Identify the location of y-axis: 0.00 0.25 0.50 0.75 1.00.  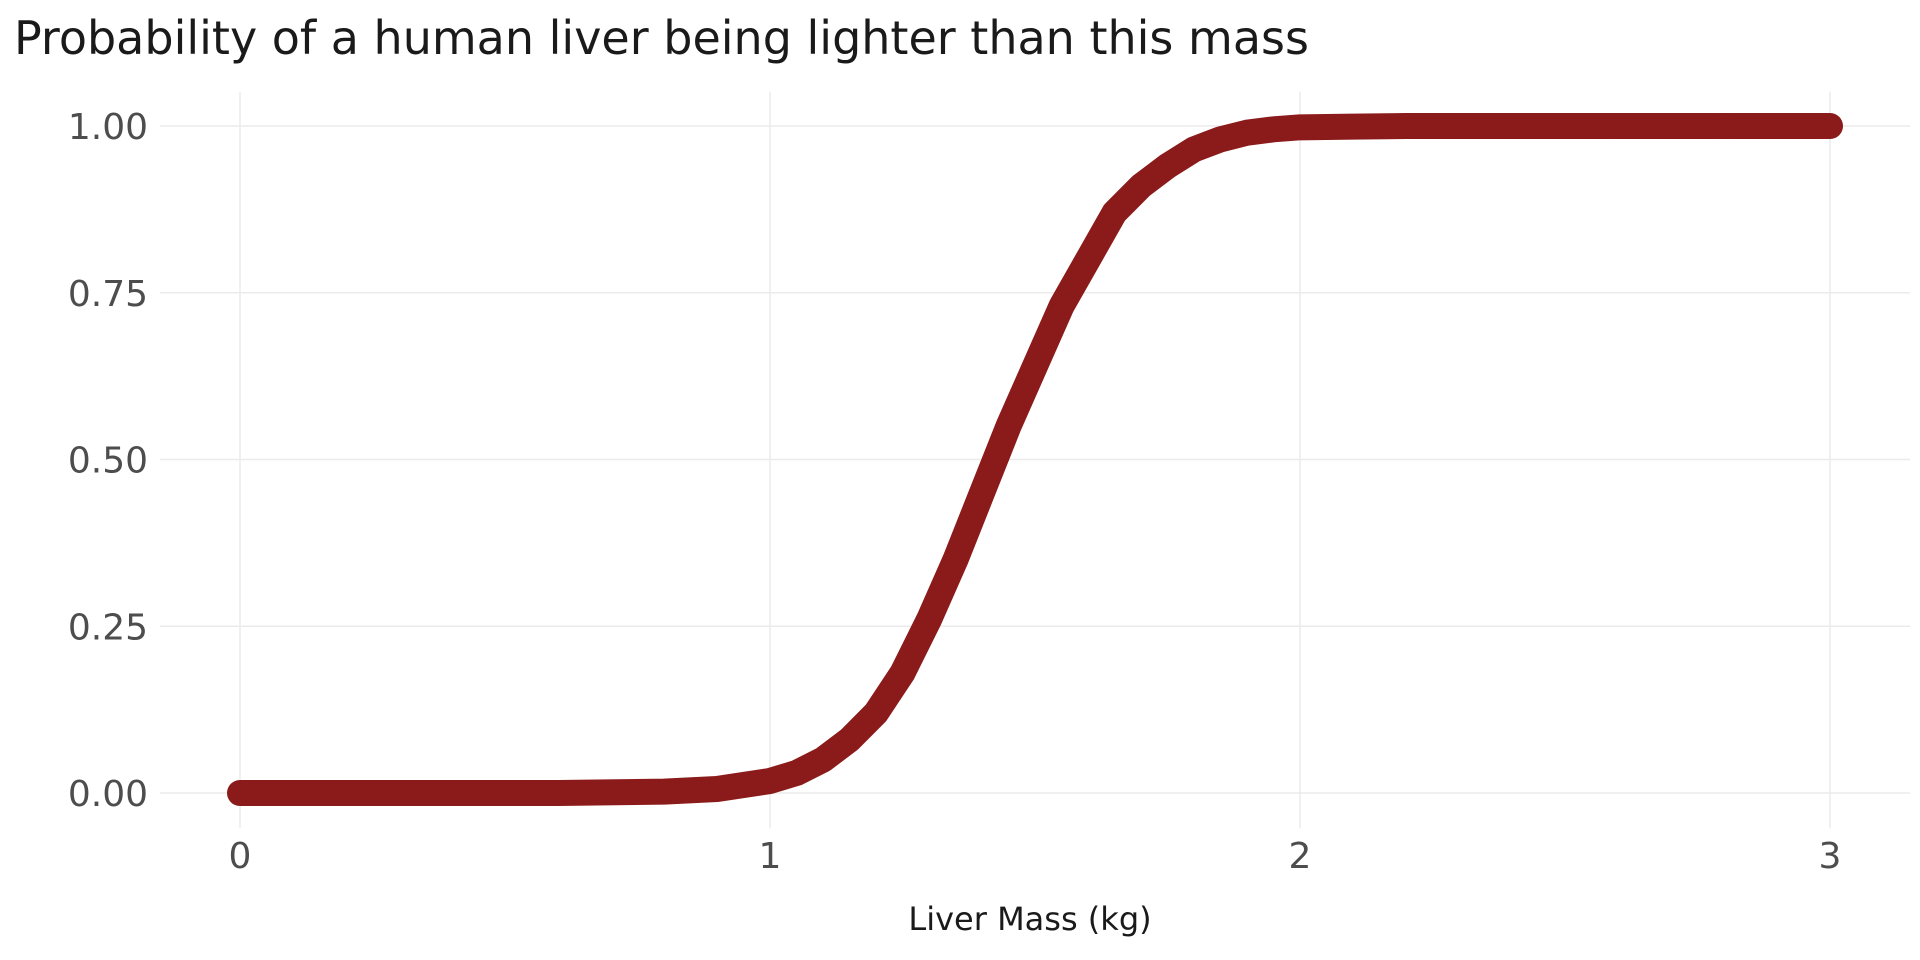
(108, 461).